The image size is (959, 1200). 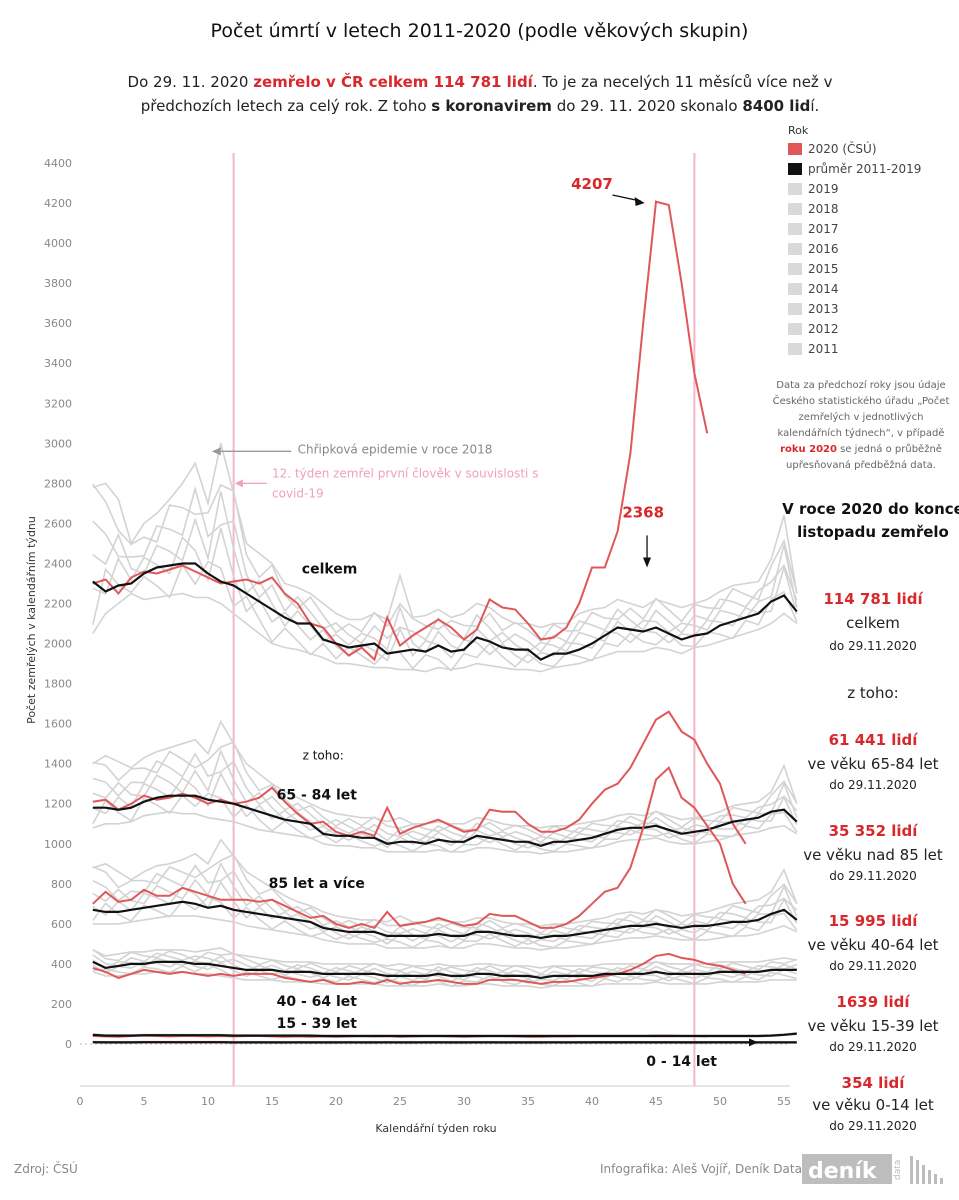 I want to click on group-label: 15 - 39 let, so click(x=317, y=1024).